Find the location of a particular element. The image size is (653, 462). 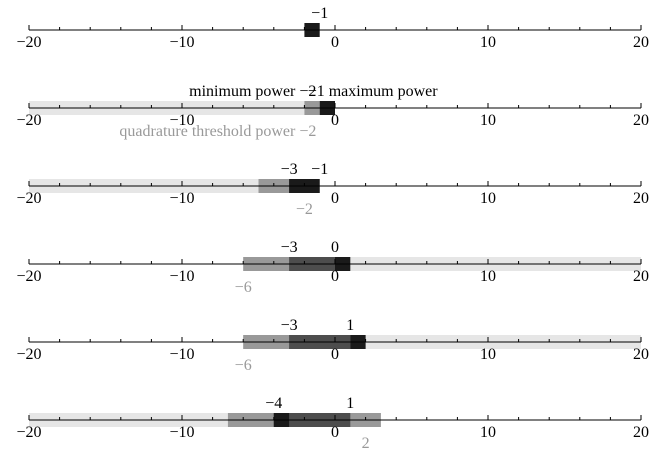

row-4-tick-label: −10 is located at coordinates (181, 276).